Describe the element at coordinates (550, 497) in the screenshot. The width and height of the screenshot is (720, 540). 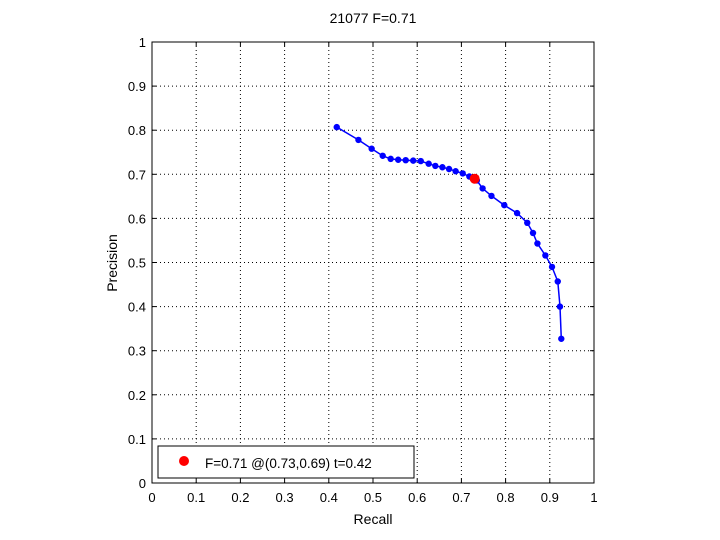
I see `x-tick-label: 0.9` at that location.